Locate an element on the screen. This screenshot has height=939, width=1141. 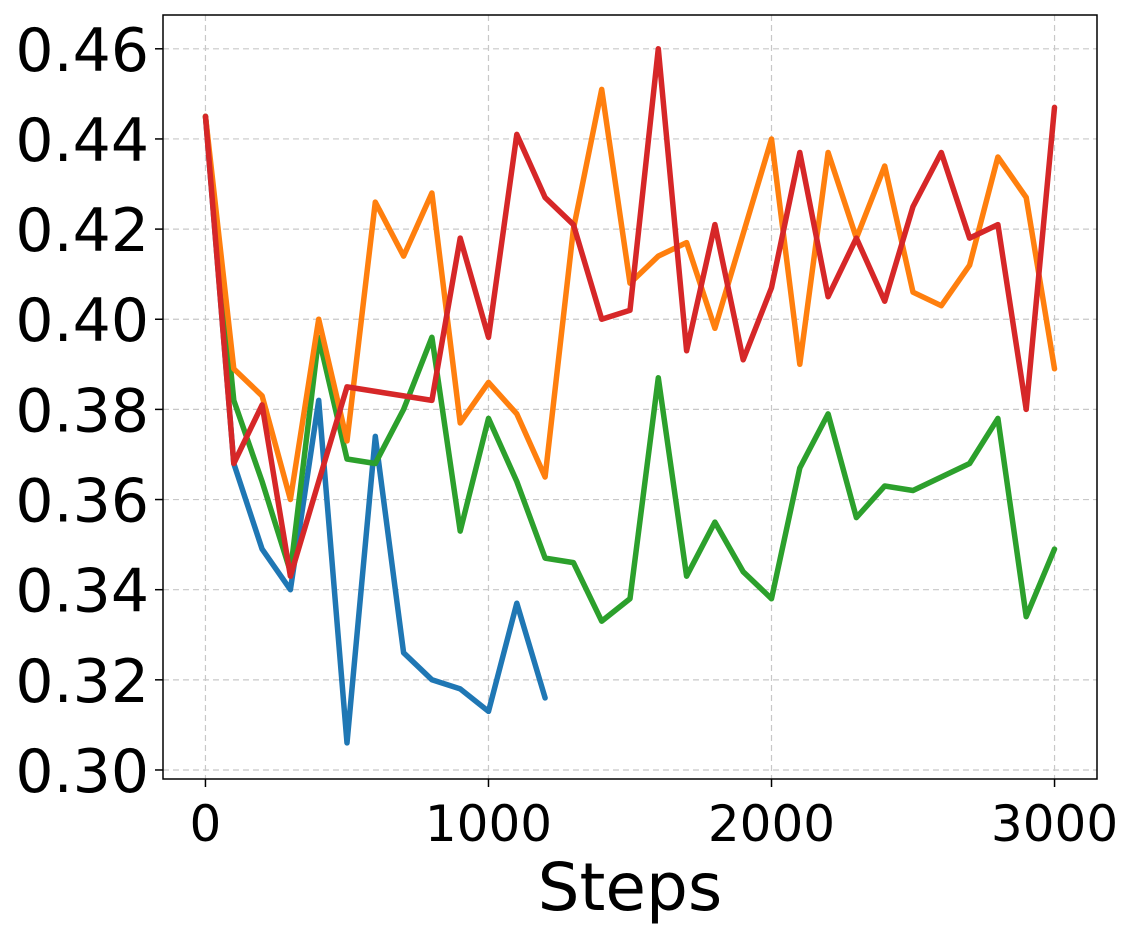
y-tick-label: 0.38 is located at coordinates (82, 411).